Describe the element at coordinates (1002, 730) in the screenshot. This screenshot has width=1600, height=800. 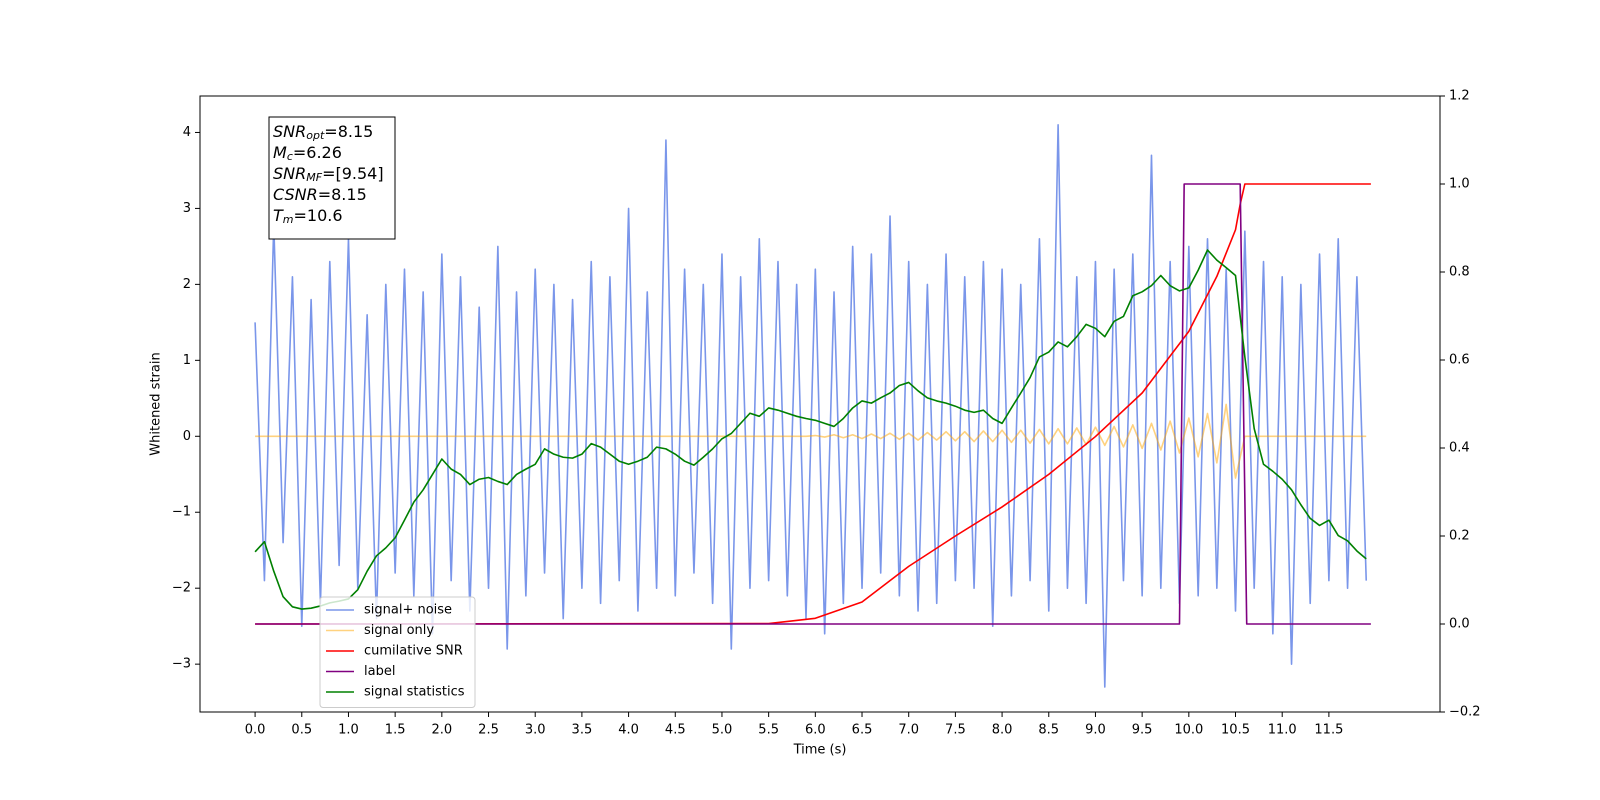
I see `x-tick-label: 8.0` at that location.